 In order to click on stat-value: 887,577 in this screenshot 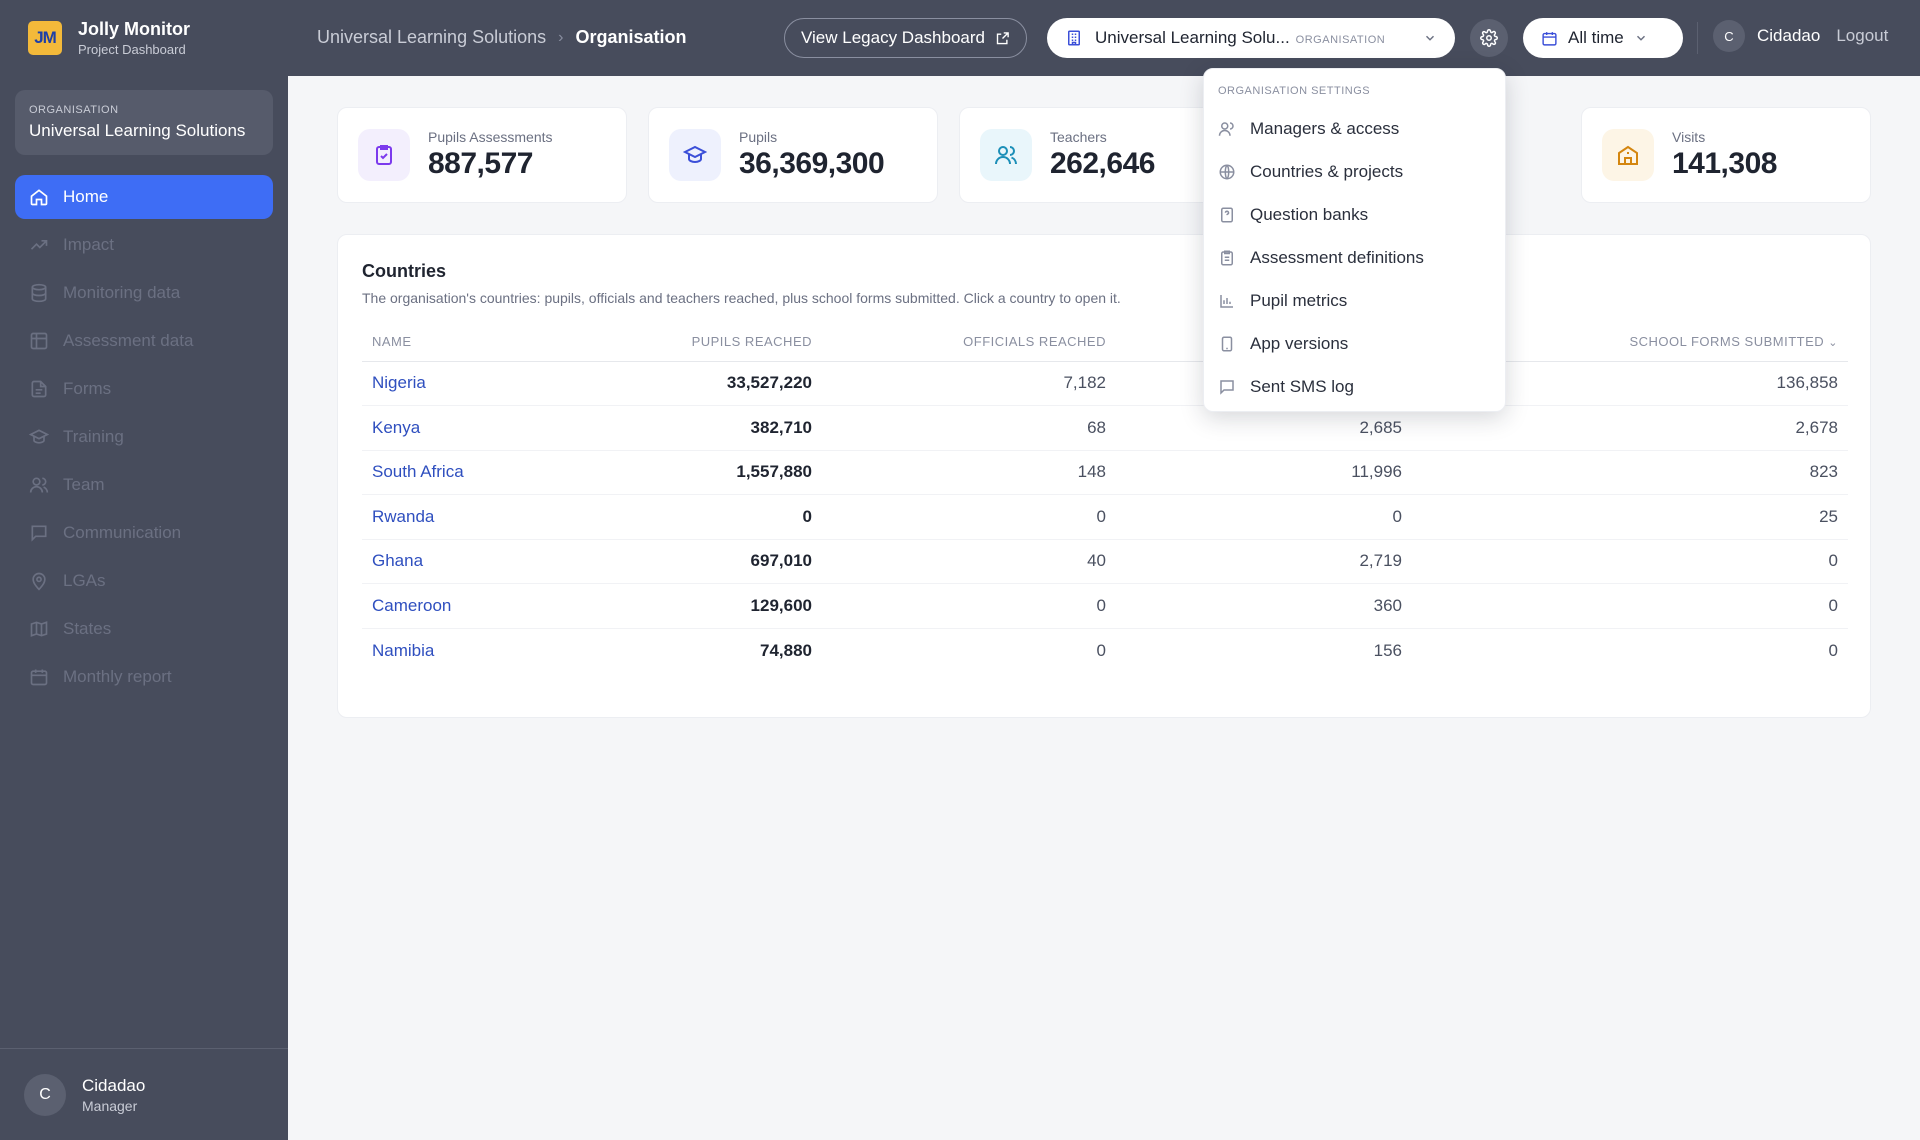, I will do `click(480, 163)`.